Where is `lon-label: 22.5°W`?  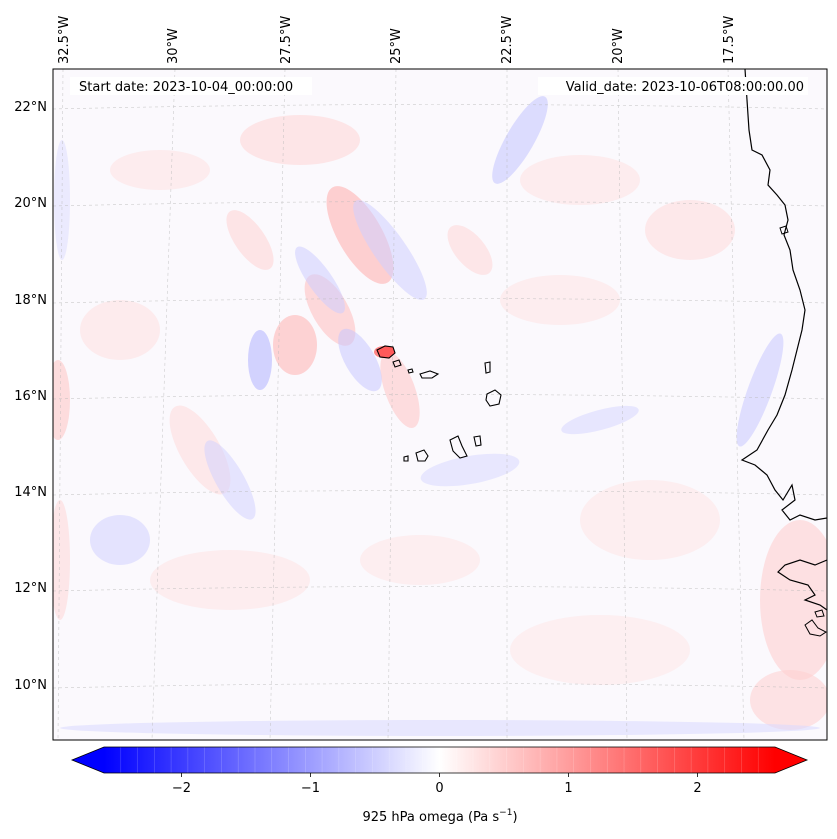
lon-label: 22.5°W is located at coordinates (507, 40).